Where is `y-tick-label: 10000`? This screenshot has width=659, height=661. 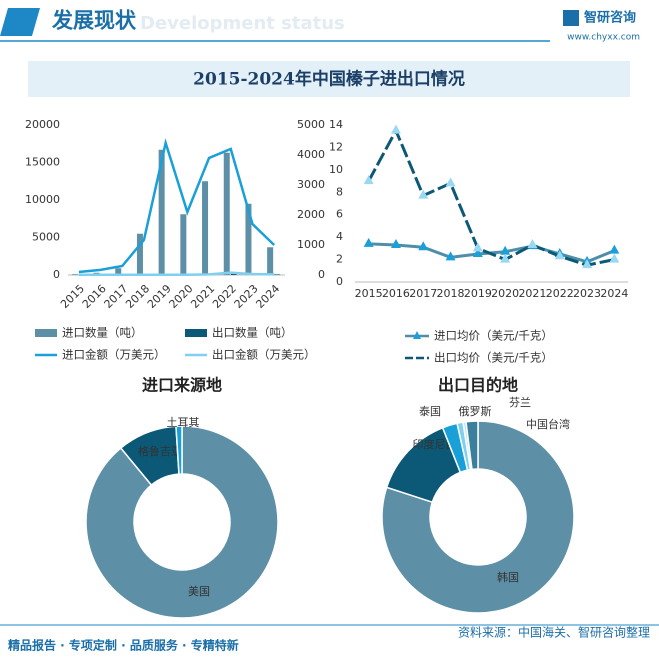
y-tick-label: 10000 is located at coordinates (42, 199).